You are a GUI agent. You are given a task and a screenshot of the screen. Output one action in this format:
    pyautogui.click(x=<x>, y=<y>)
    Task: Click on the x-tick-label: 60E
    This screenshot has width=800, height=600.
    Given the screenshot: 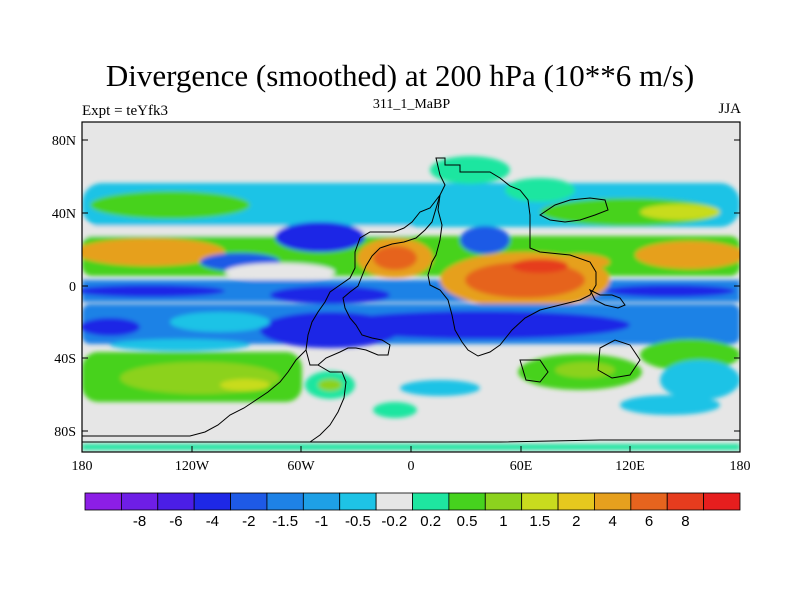 What is the action you would take?
    pyautogui.click(x=521, y=466)
    